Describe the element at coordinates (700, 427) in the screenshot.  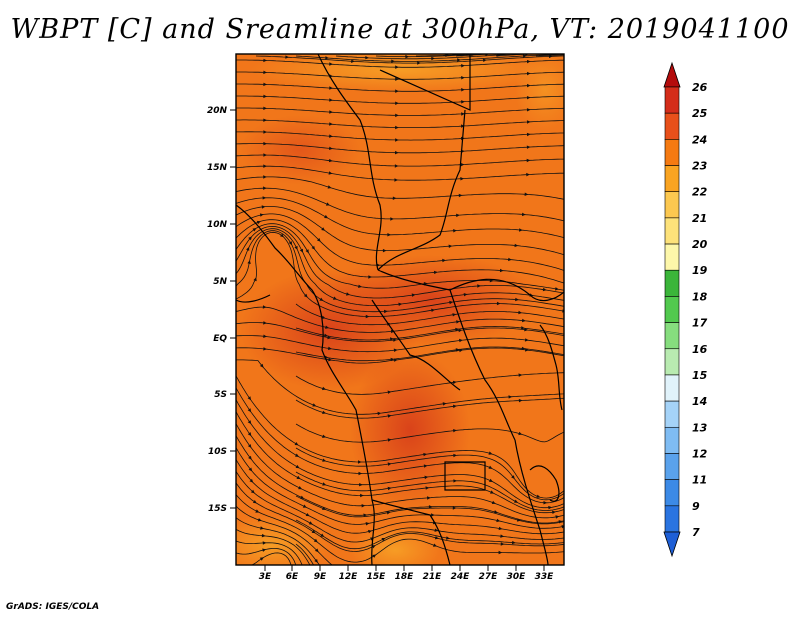
I see `colorbar-label: 13` at that location.